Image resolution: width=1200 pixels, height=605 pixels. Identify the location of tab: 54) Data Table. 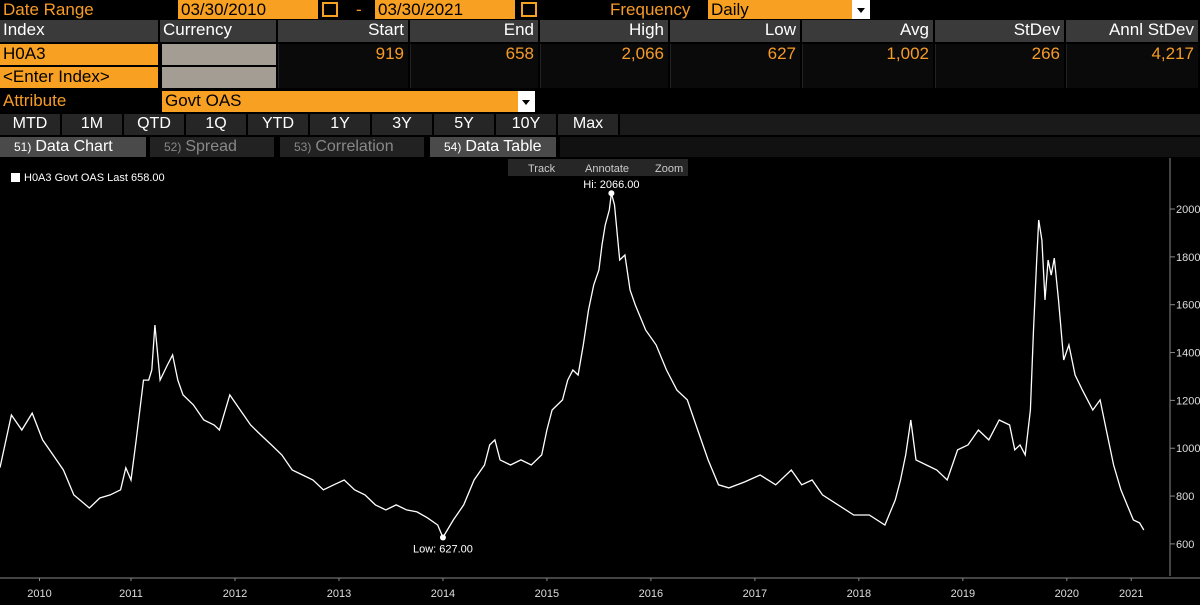
(493, 147).